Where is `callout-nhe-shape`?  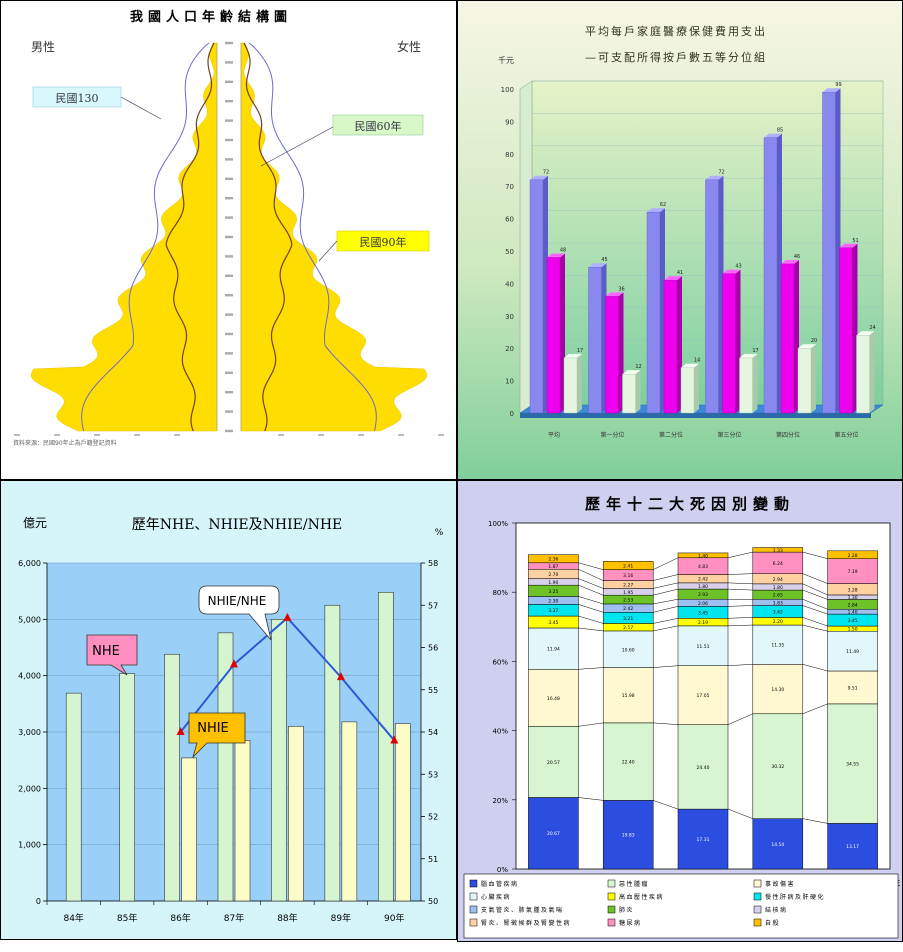 callout-nhe-shape is located at coordinates (112, 655).